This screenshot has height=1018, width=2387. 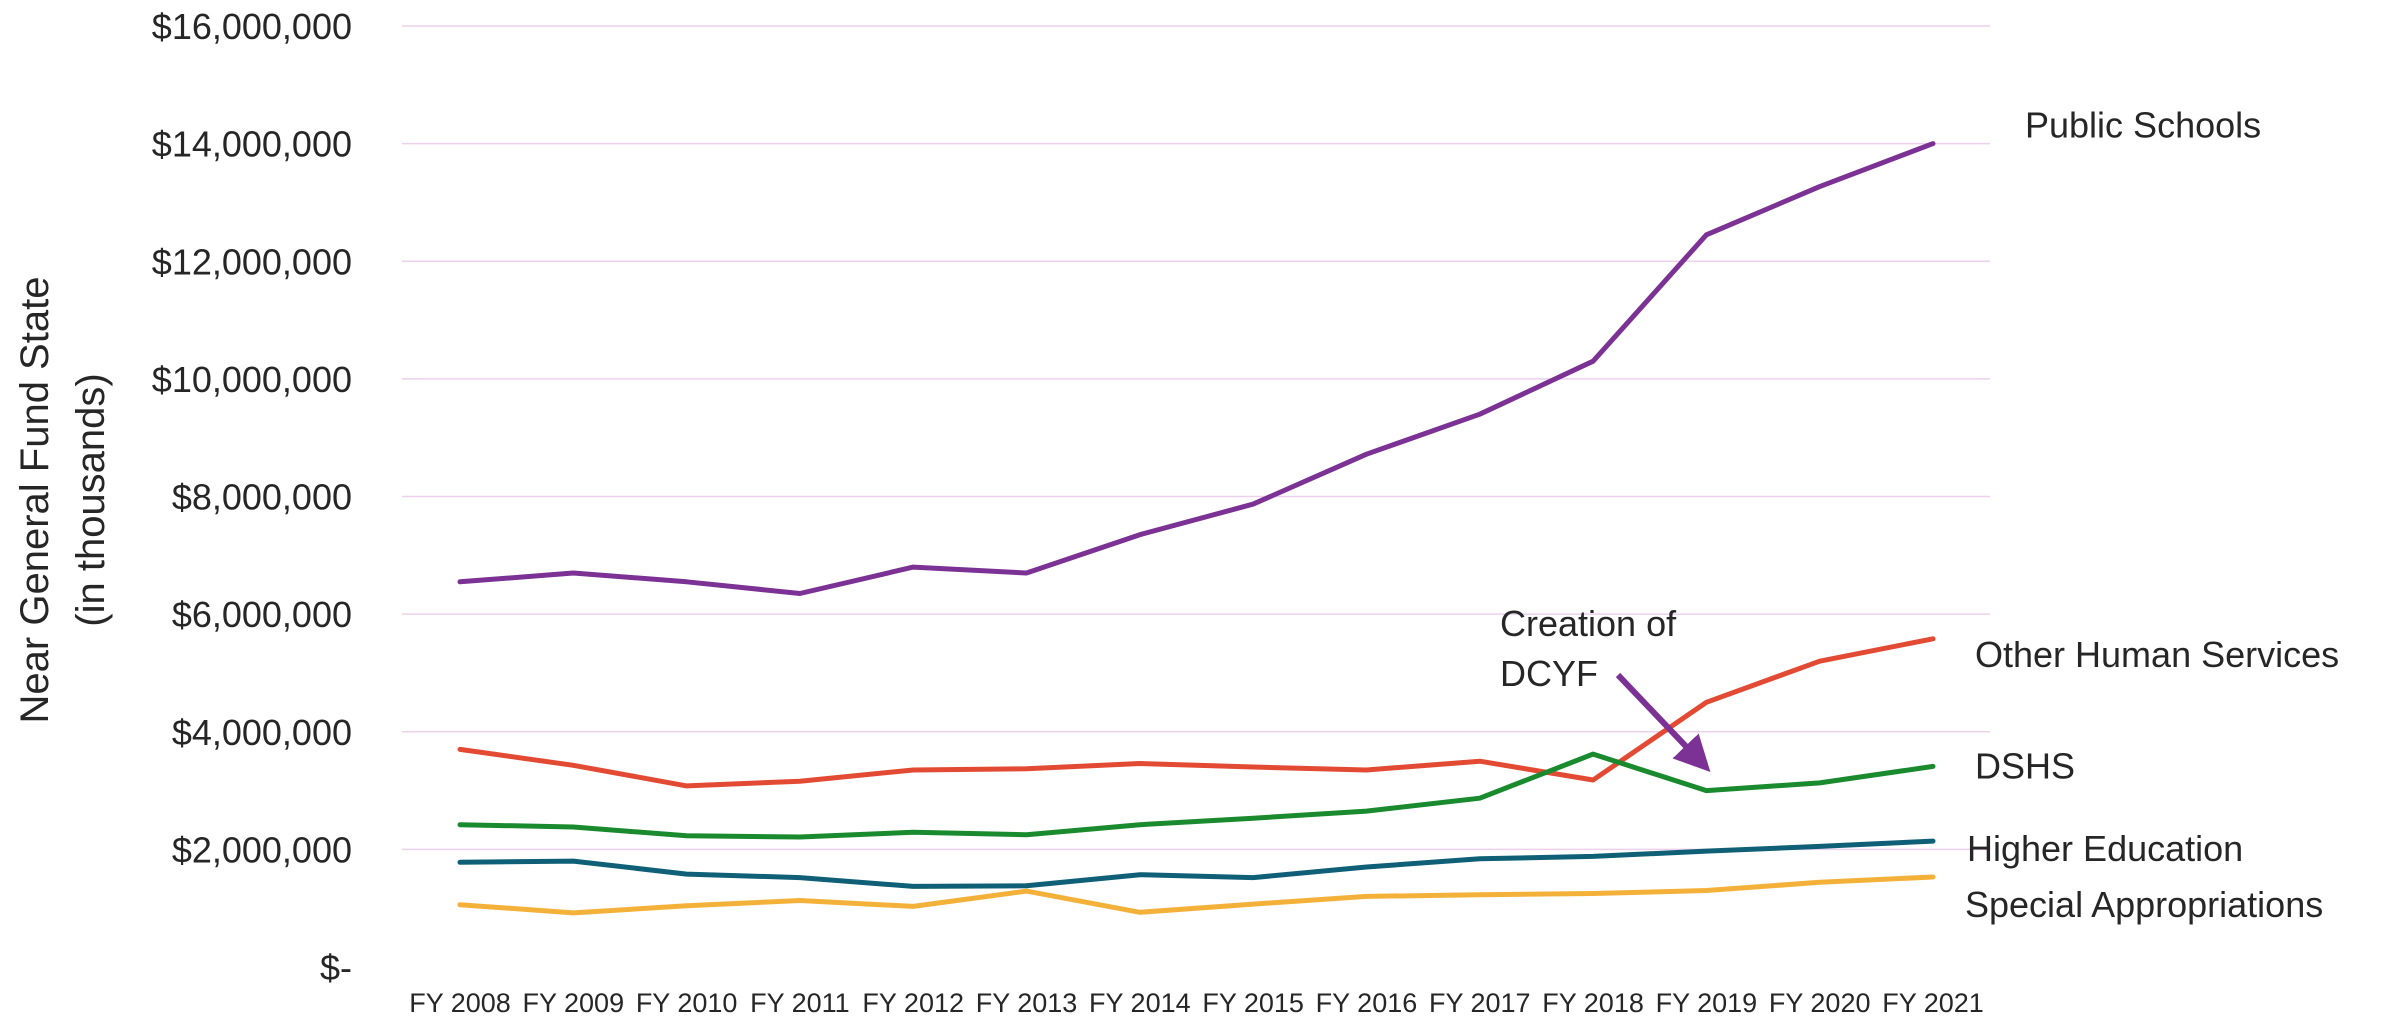 What do you see at coordinates (1196, 895) in the screenshot?
I see `series-line-special-appropriations` at bounding box center [1196, 895].